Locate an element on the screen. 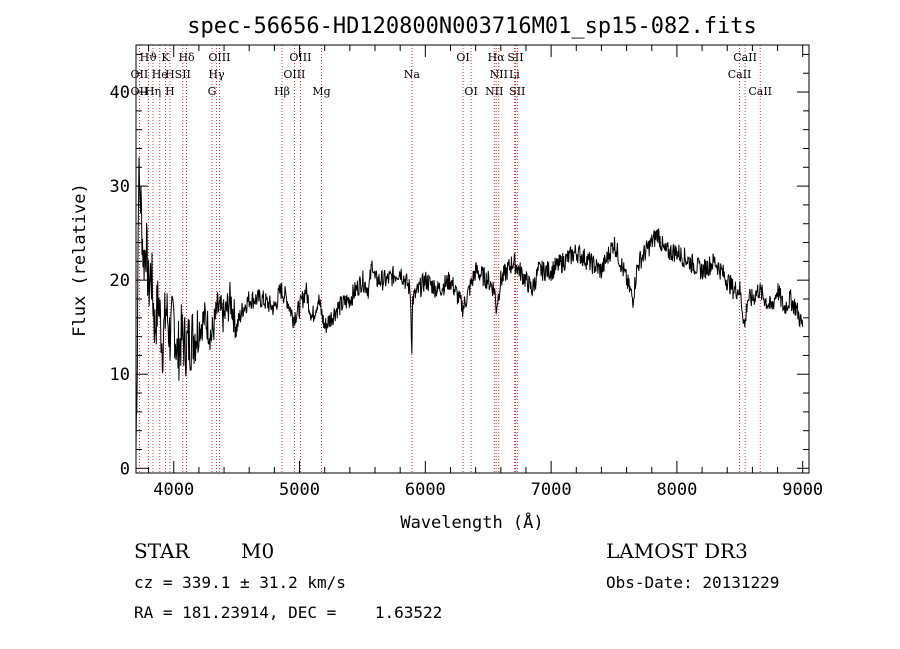  y-tick-label: 20 is located at coordinates (120, 281).